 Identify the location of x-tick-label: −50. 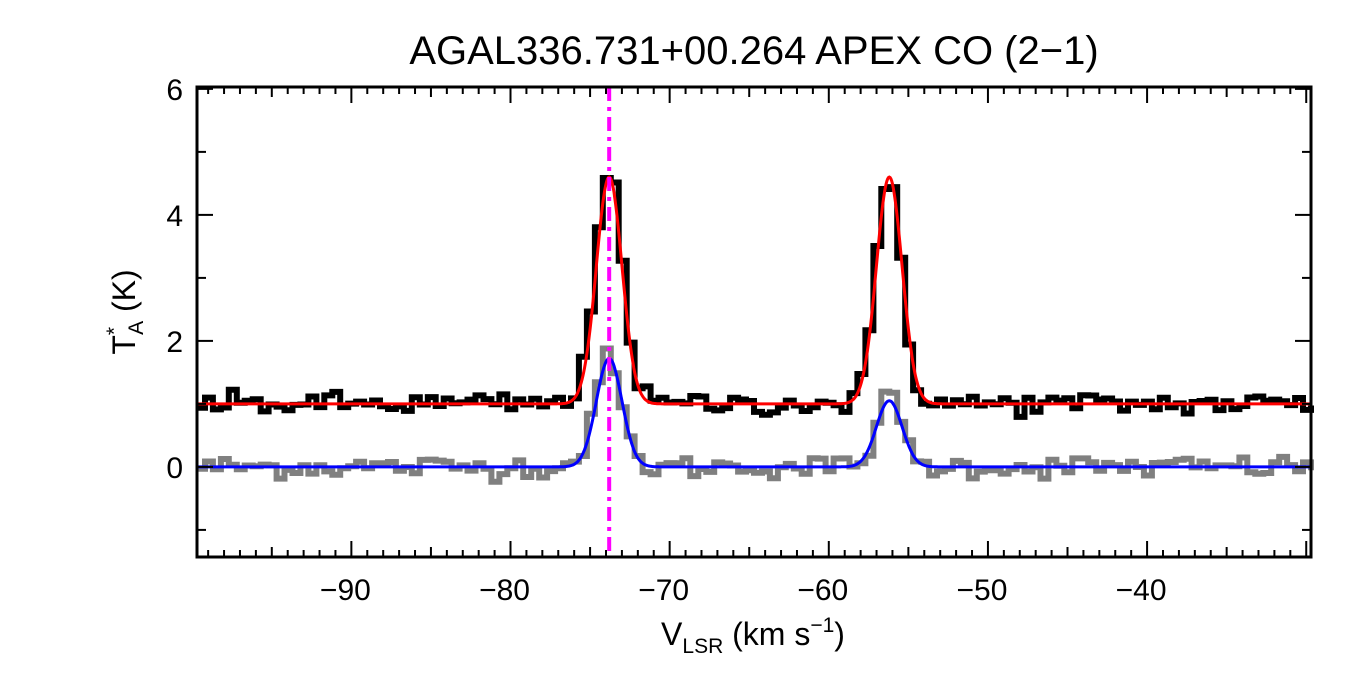
(981, 590).